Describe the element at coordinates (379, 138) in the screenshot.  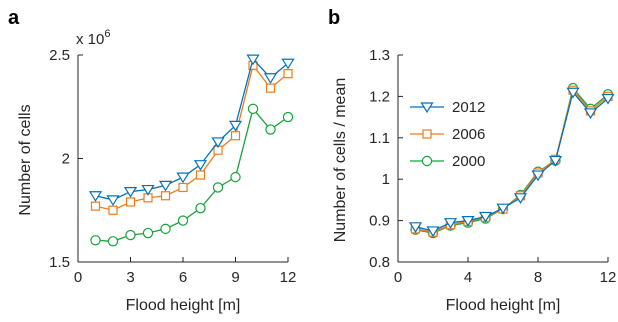
I see `y-tick-label: 1.1` at that location.